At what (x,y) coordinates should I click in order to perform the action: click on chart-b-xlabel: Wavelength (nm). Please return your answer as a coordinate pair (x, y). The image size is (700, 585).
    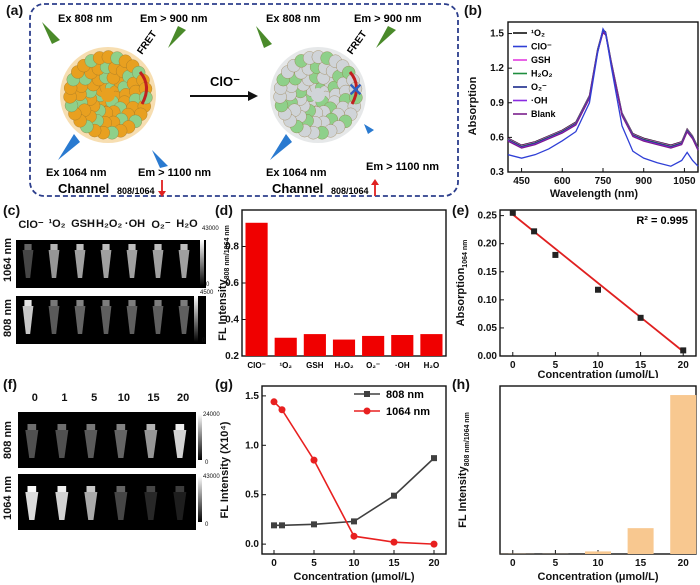
    Looking at the image, I should click on (594, 194).